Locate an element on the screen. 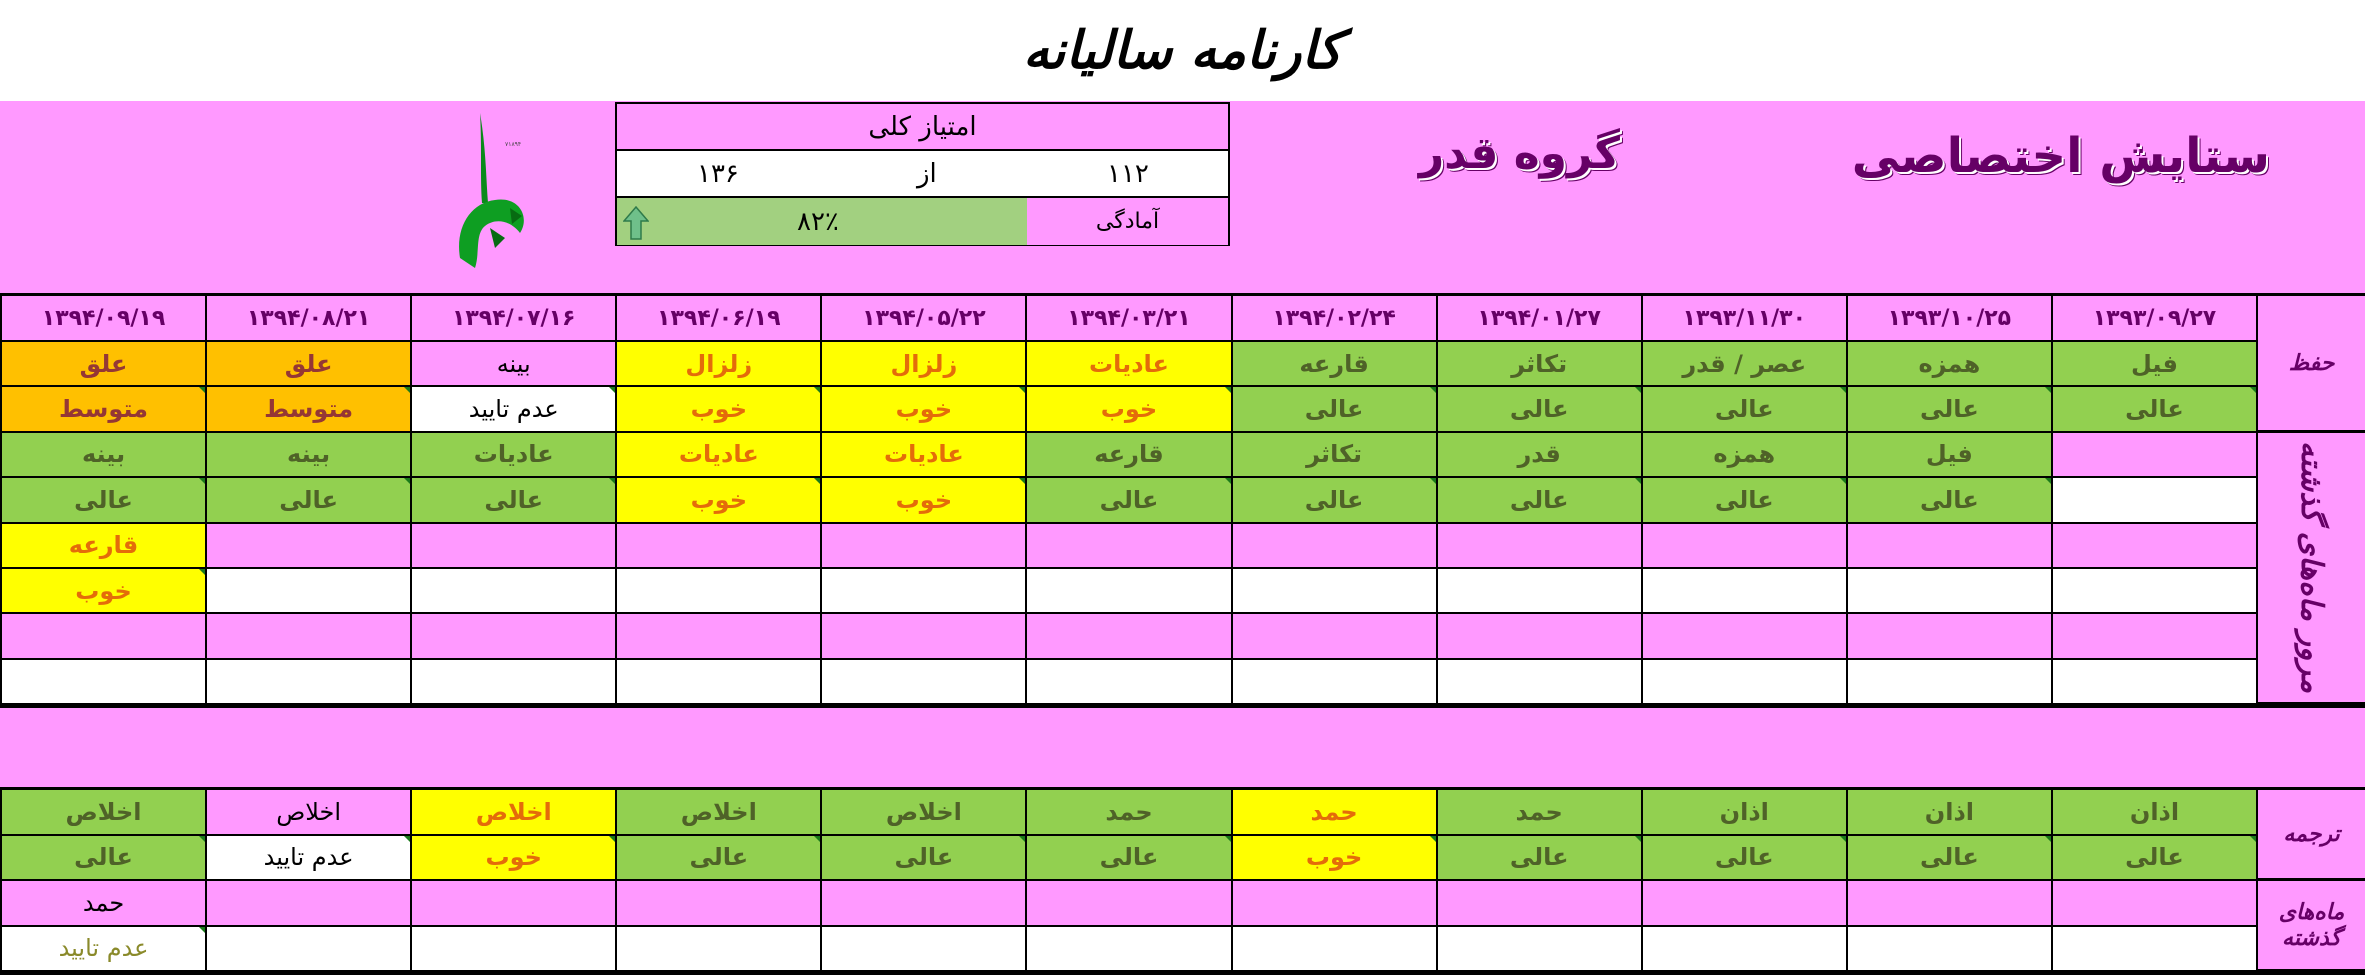 The height and width of the screenshot is (975, 2365). date-header: ۱۳۹۴/۰۲/۲۴ is located at coordinates (1333, 319).